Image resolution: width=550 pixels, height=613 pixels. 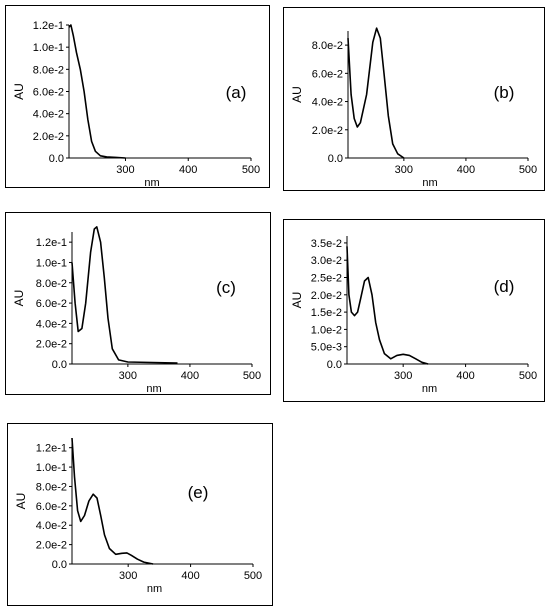 I want to click on chart-d-y-tick-label: 2.0e-2, so click(x=326, y=296).